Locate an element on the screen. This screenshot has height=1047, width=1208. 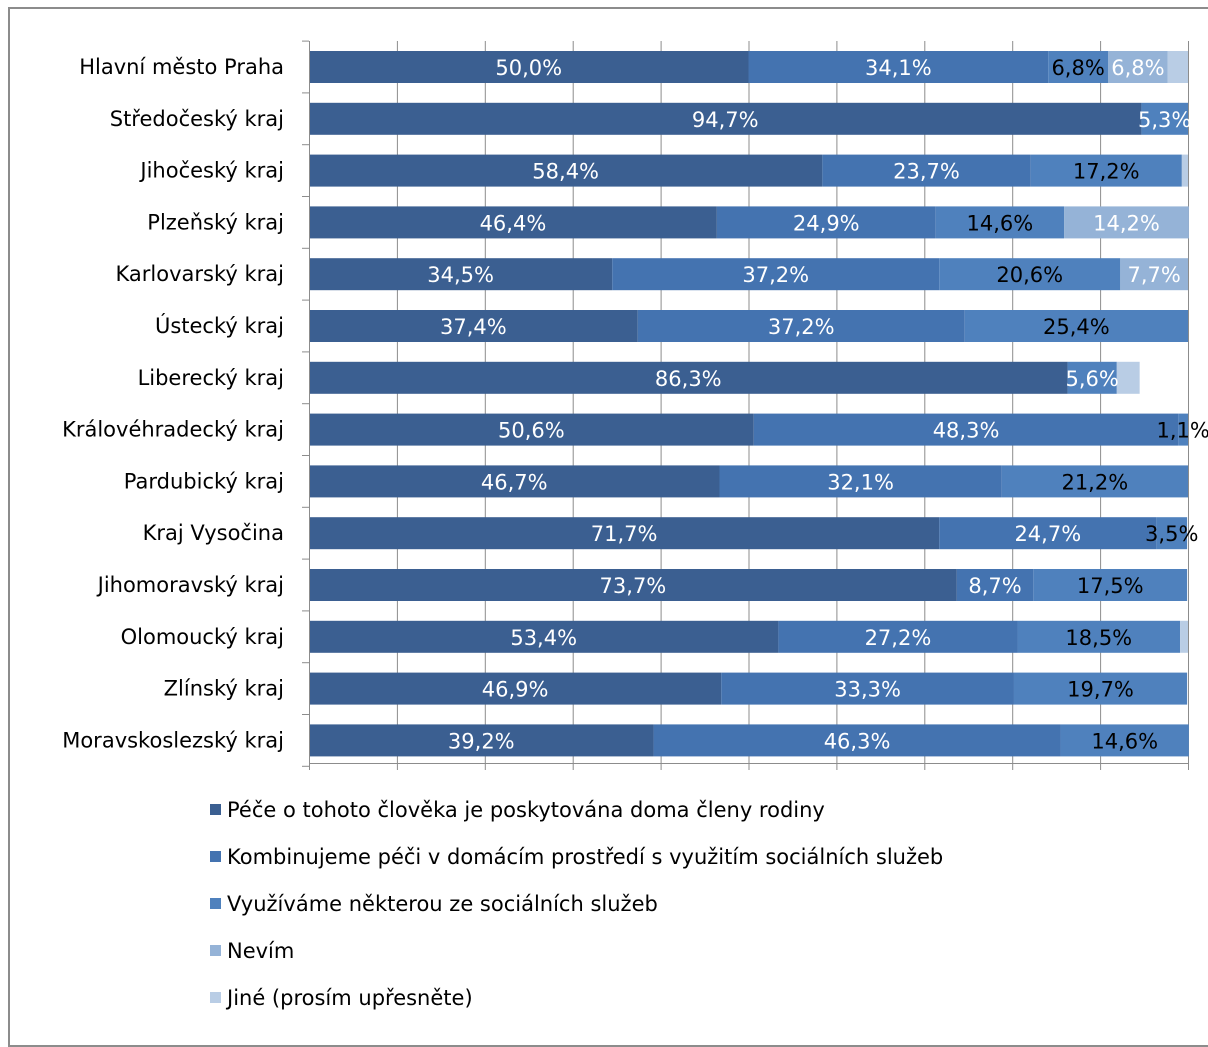
legend-label: Jiné (prosím upřesněte) is located at coordinates (350, 997).